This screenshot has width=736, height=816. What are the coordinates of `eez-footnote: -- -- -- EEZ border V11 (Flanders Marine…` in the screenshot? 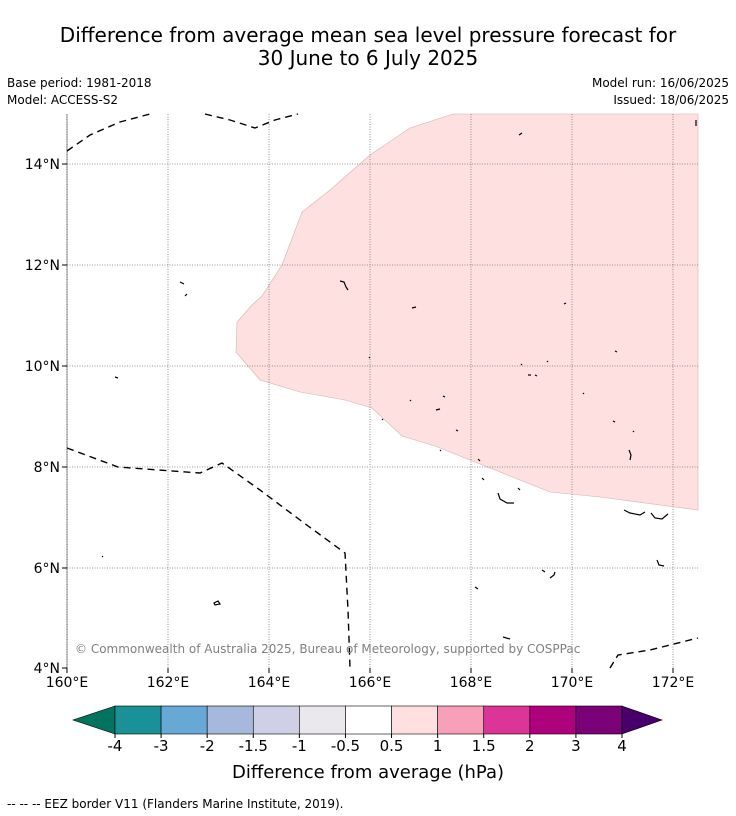 It's located at (175, 804).